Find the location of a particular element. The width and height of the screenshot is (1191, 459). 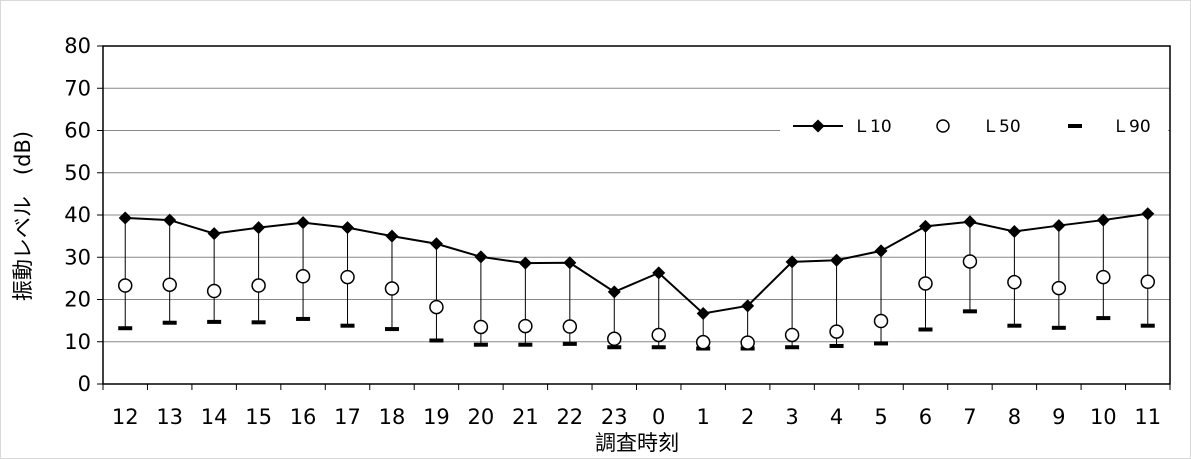

x-tick-label: 21 is located at coordinates (525, 417).